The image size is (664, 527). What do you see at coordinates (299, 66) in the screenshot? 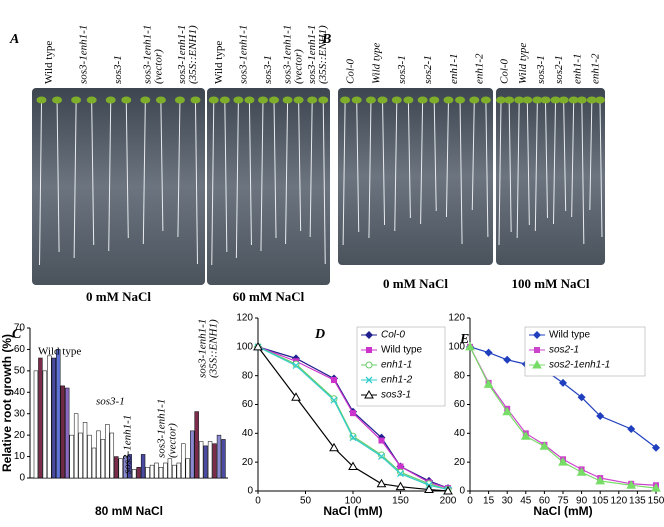
I see `genotype-label: (vector)` at bounding box center [299, 66].